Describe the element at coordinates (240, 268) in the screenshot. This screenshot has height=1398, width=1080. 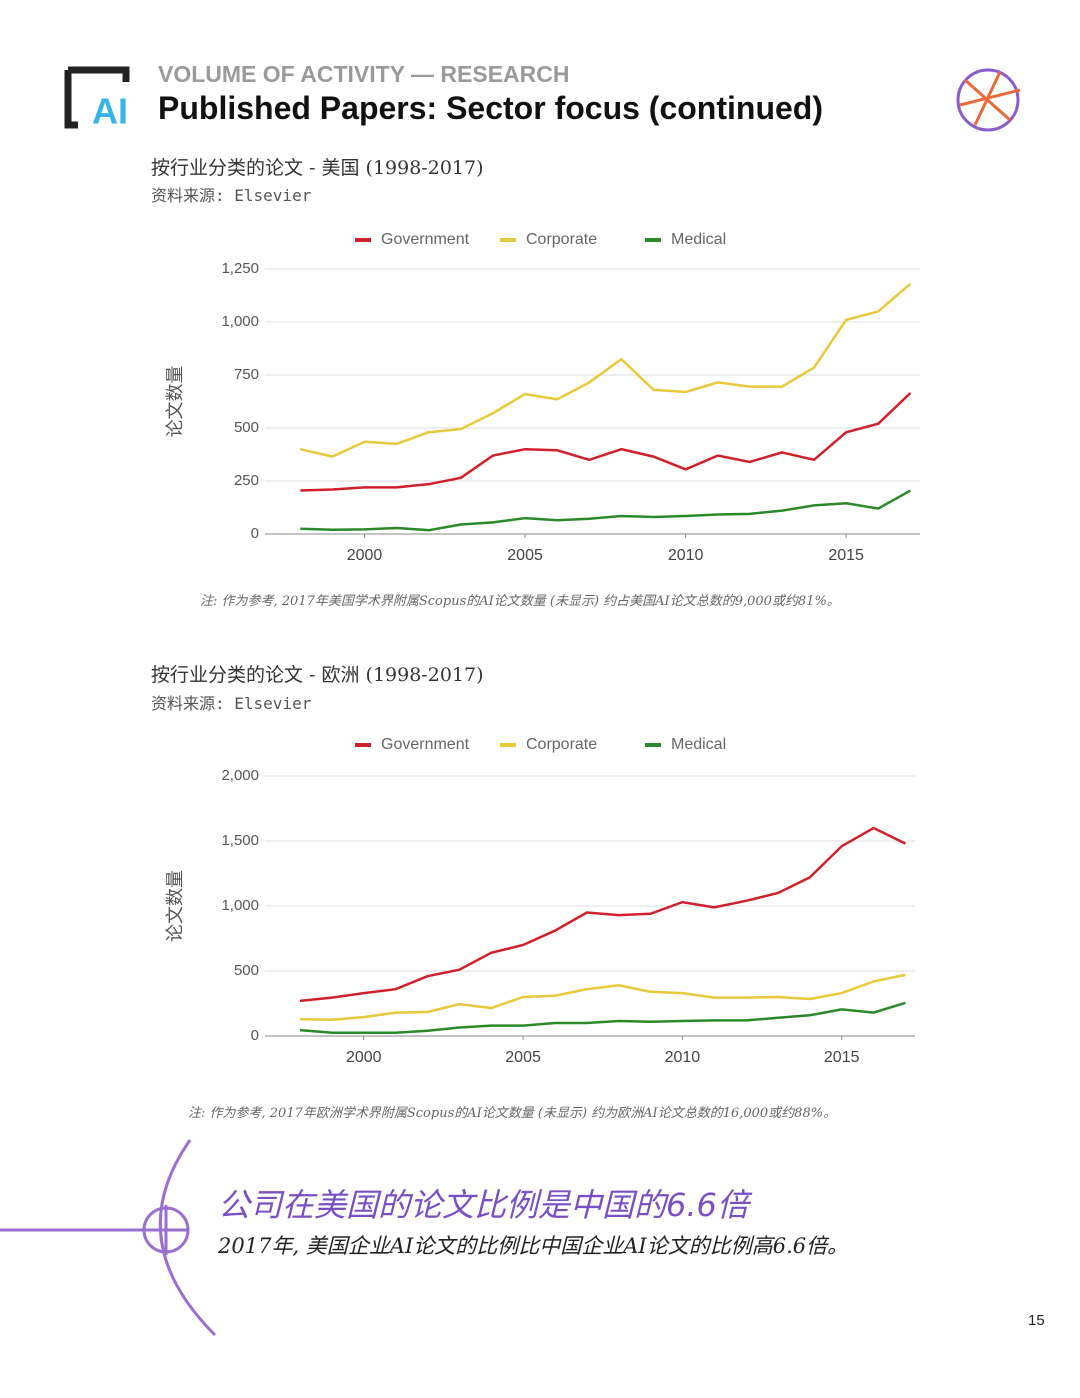
I see `y-tick-label: 1,250` at that location.